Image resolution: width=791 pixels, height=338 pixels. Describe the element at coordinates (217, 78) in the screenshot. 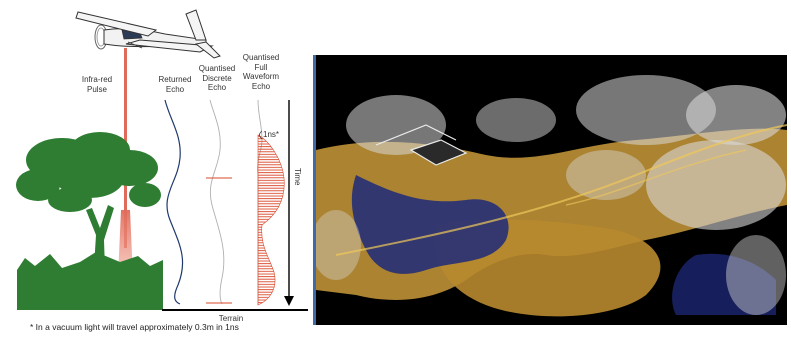

I see `discrete-echo-label: Quantised Discrete Echo` at that location.